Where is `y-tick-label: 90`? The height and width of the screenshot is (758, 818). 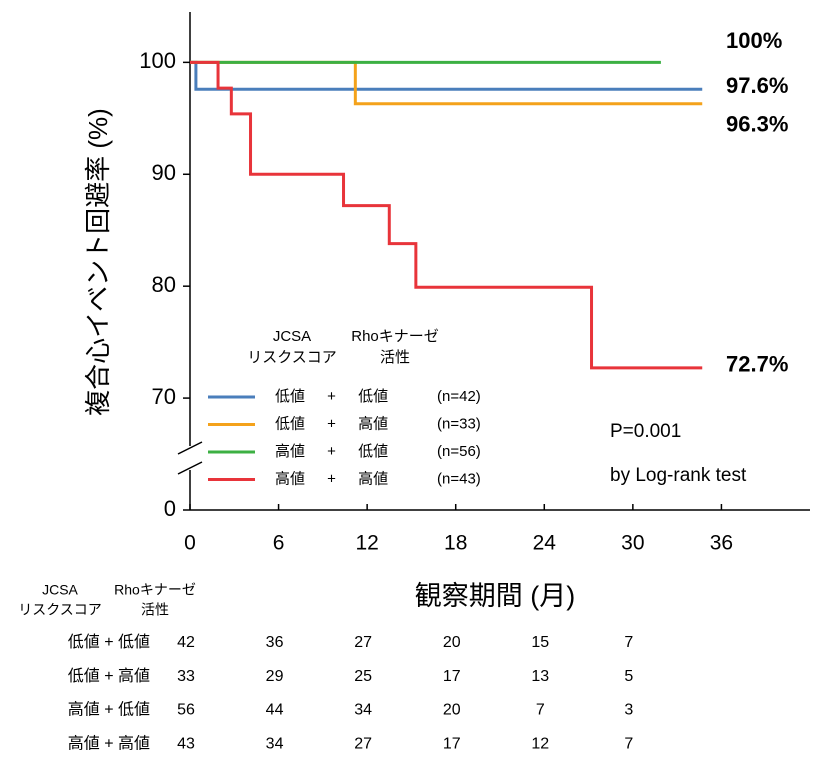
y-tick-label: 90 is located at coordinates (164, 172).